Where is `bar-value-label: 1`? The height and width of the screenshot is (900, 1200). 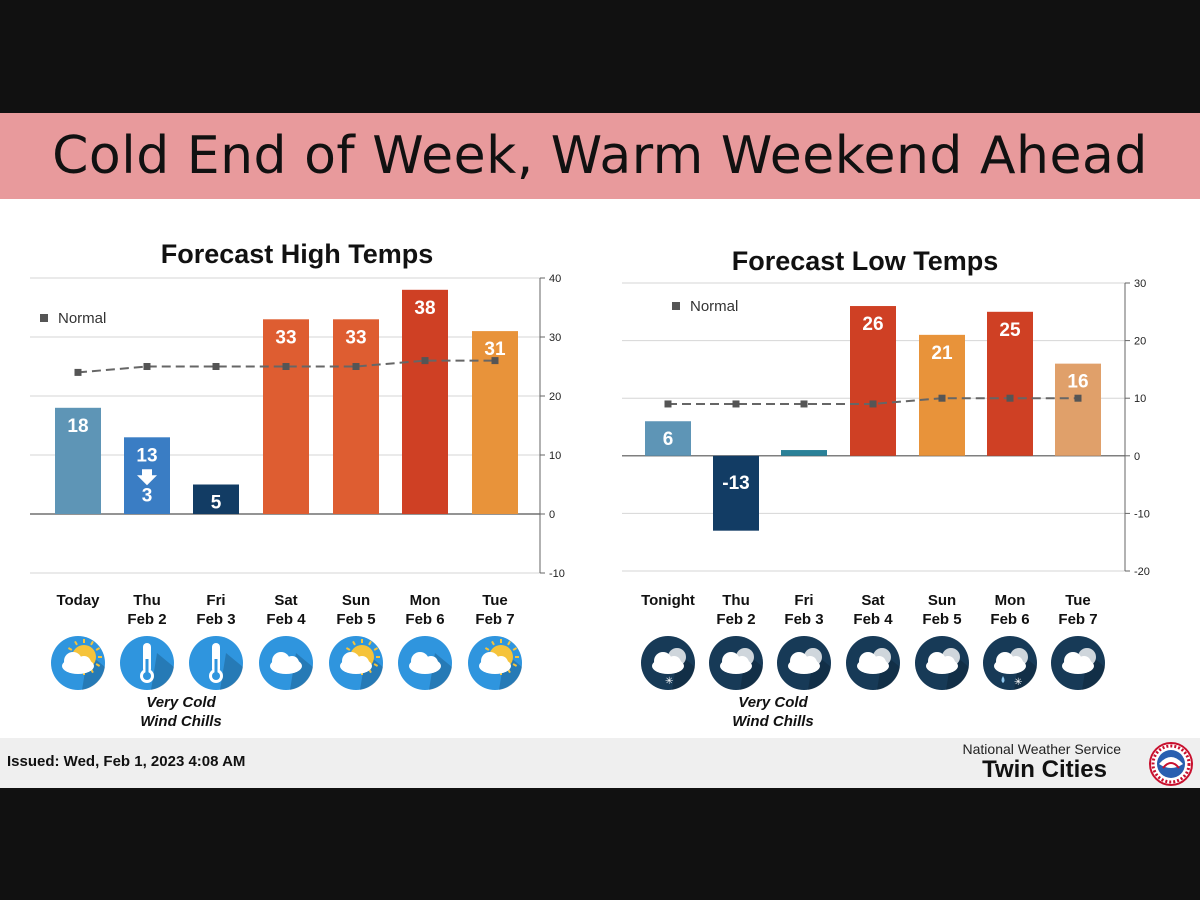
bar-value-label: 1 is located at coordinates (804, 438).